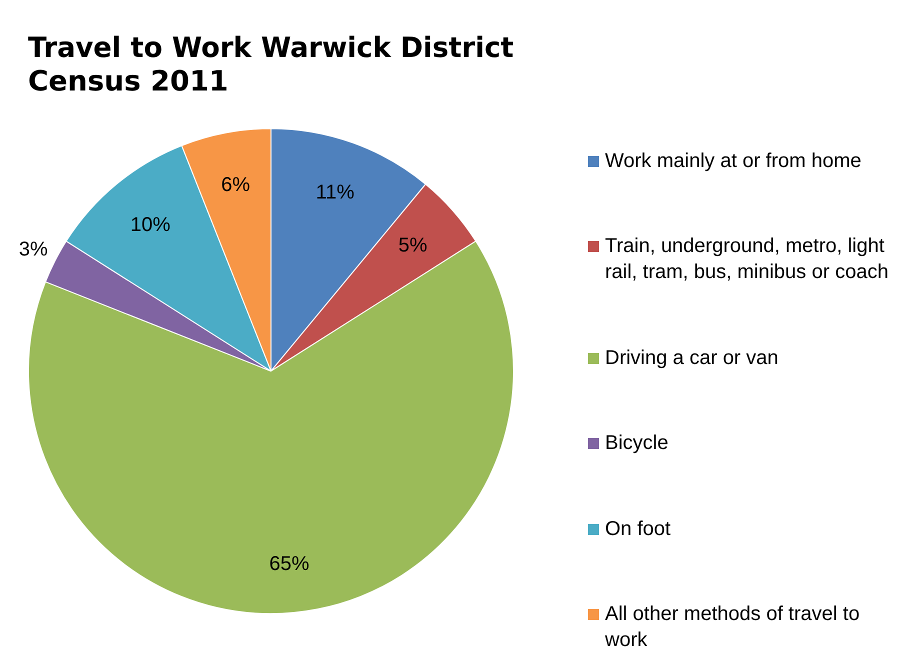 The image size is (912, 665). I want to click on legend-label: All other methods of travel to work, so click(733, 627).